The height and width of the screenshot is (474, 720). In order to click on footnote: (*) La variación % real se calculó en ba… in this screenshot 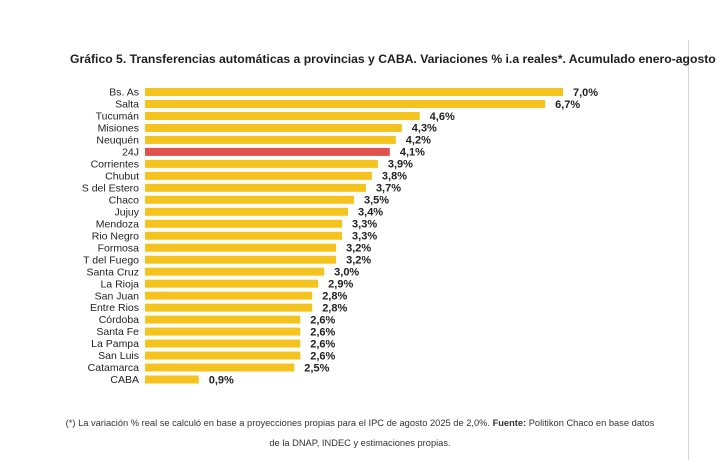, I will do `click(360, 433)`.